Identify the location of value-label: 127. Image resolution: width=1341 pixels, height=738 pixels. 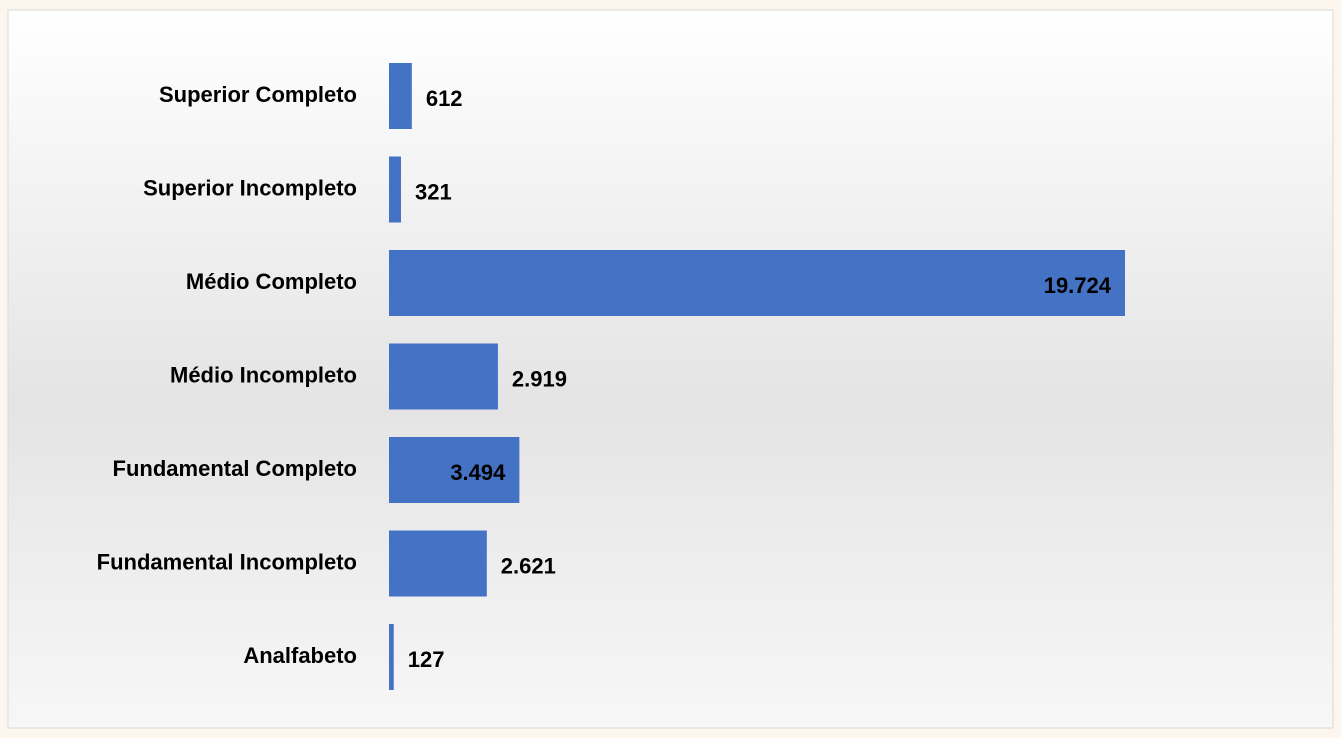
(426, 659).